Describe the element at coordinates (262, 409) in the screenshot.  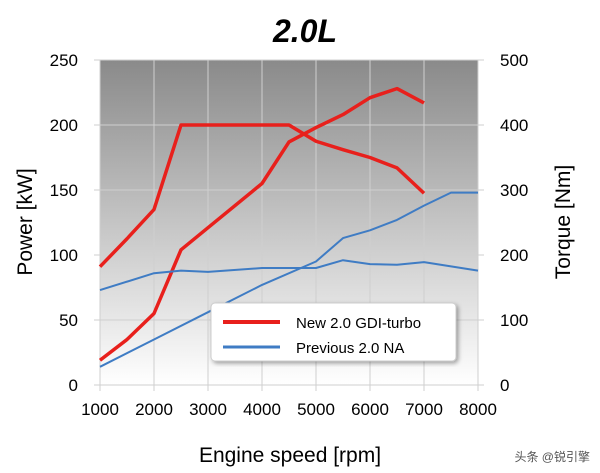
I see `x-tick-label: 4000` at that location.